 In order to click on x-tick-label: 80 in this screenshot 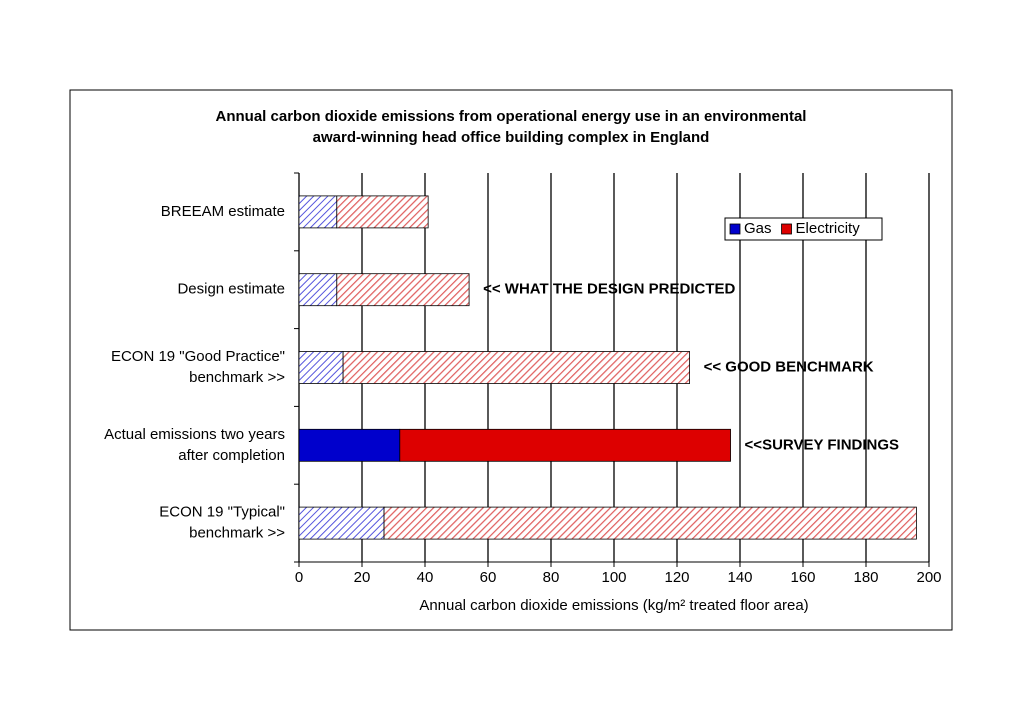, I will do `click(551, 577)`.